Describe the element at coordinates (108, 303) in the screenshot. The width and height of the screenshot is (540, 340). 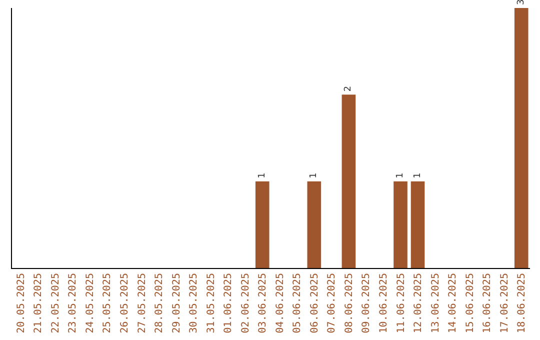
I see `x-tick-label: 25.05.2025` at that location.